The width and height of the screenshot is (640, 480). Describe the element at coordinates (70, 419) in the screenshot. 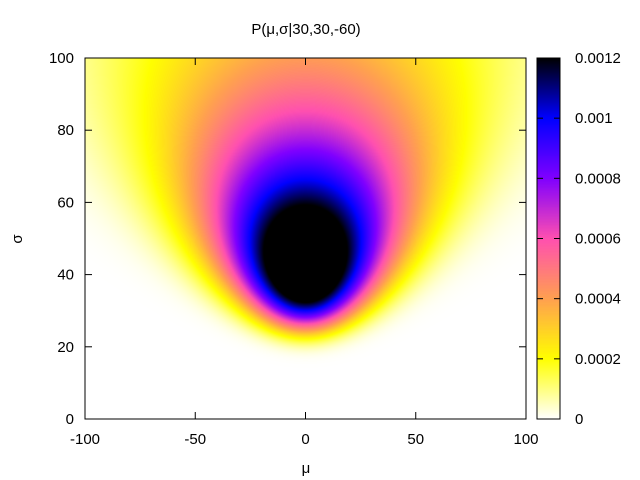

I see `y-tick-label: 0` at that location.